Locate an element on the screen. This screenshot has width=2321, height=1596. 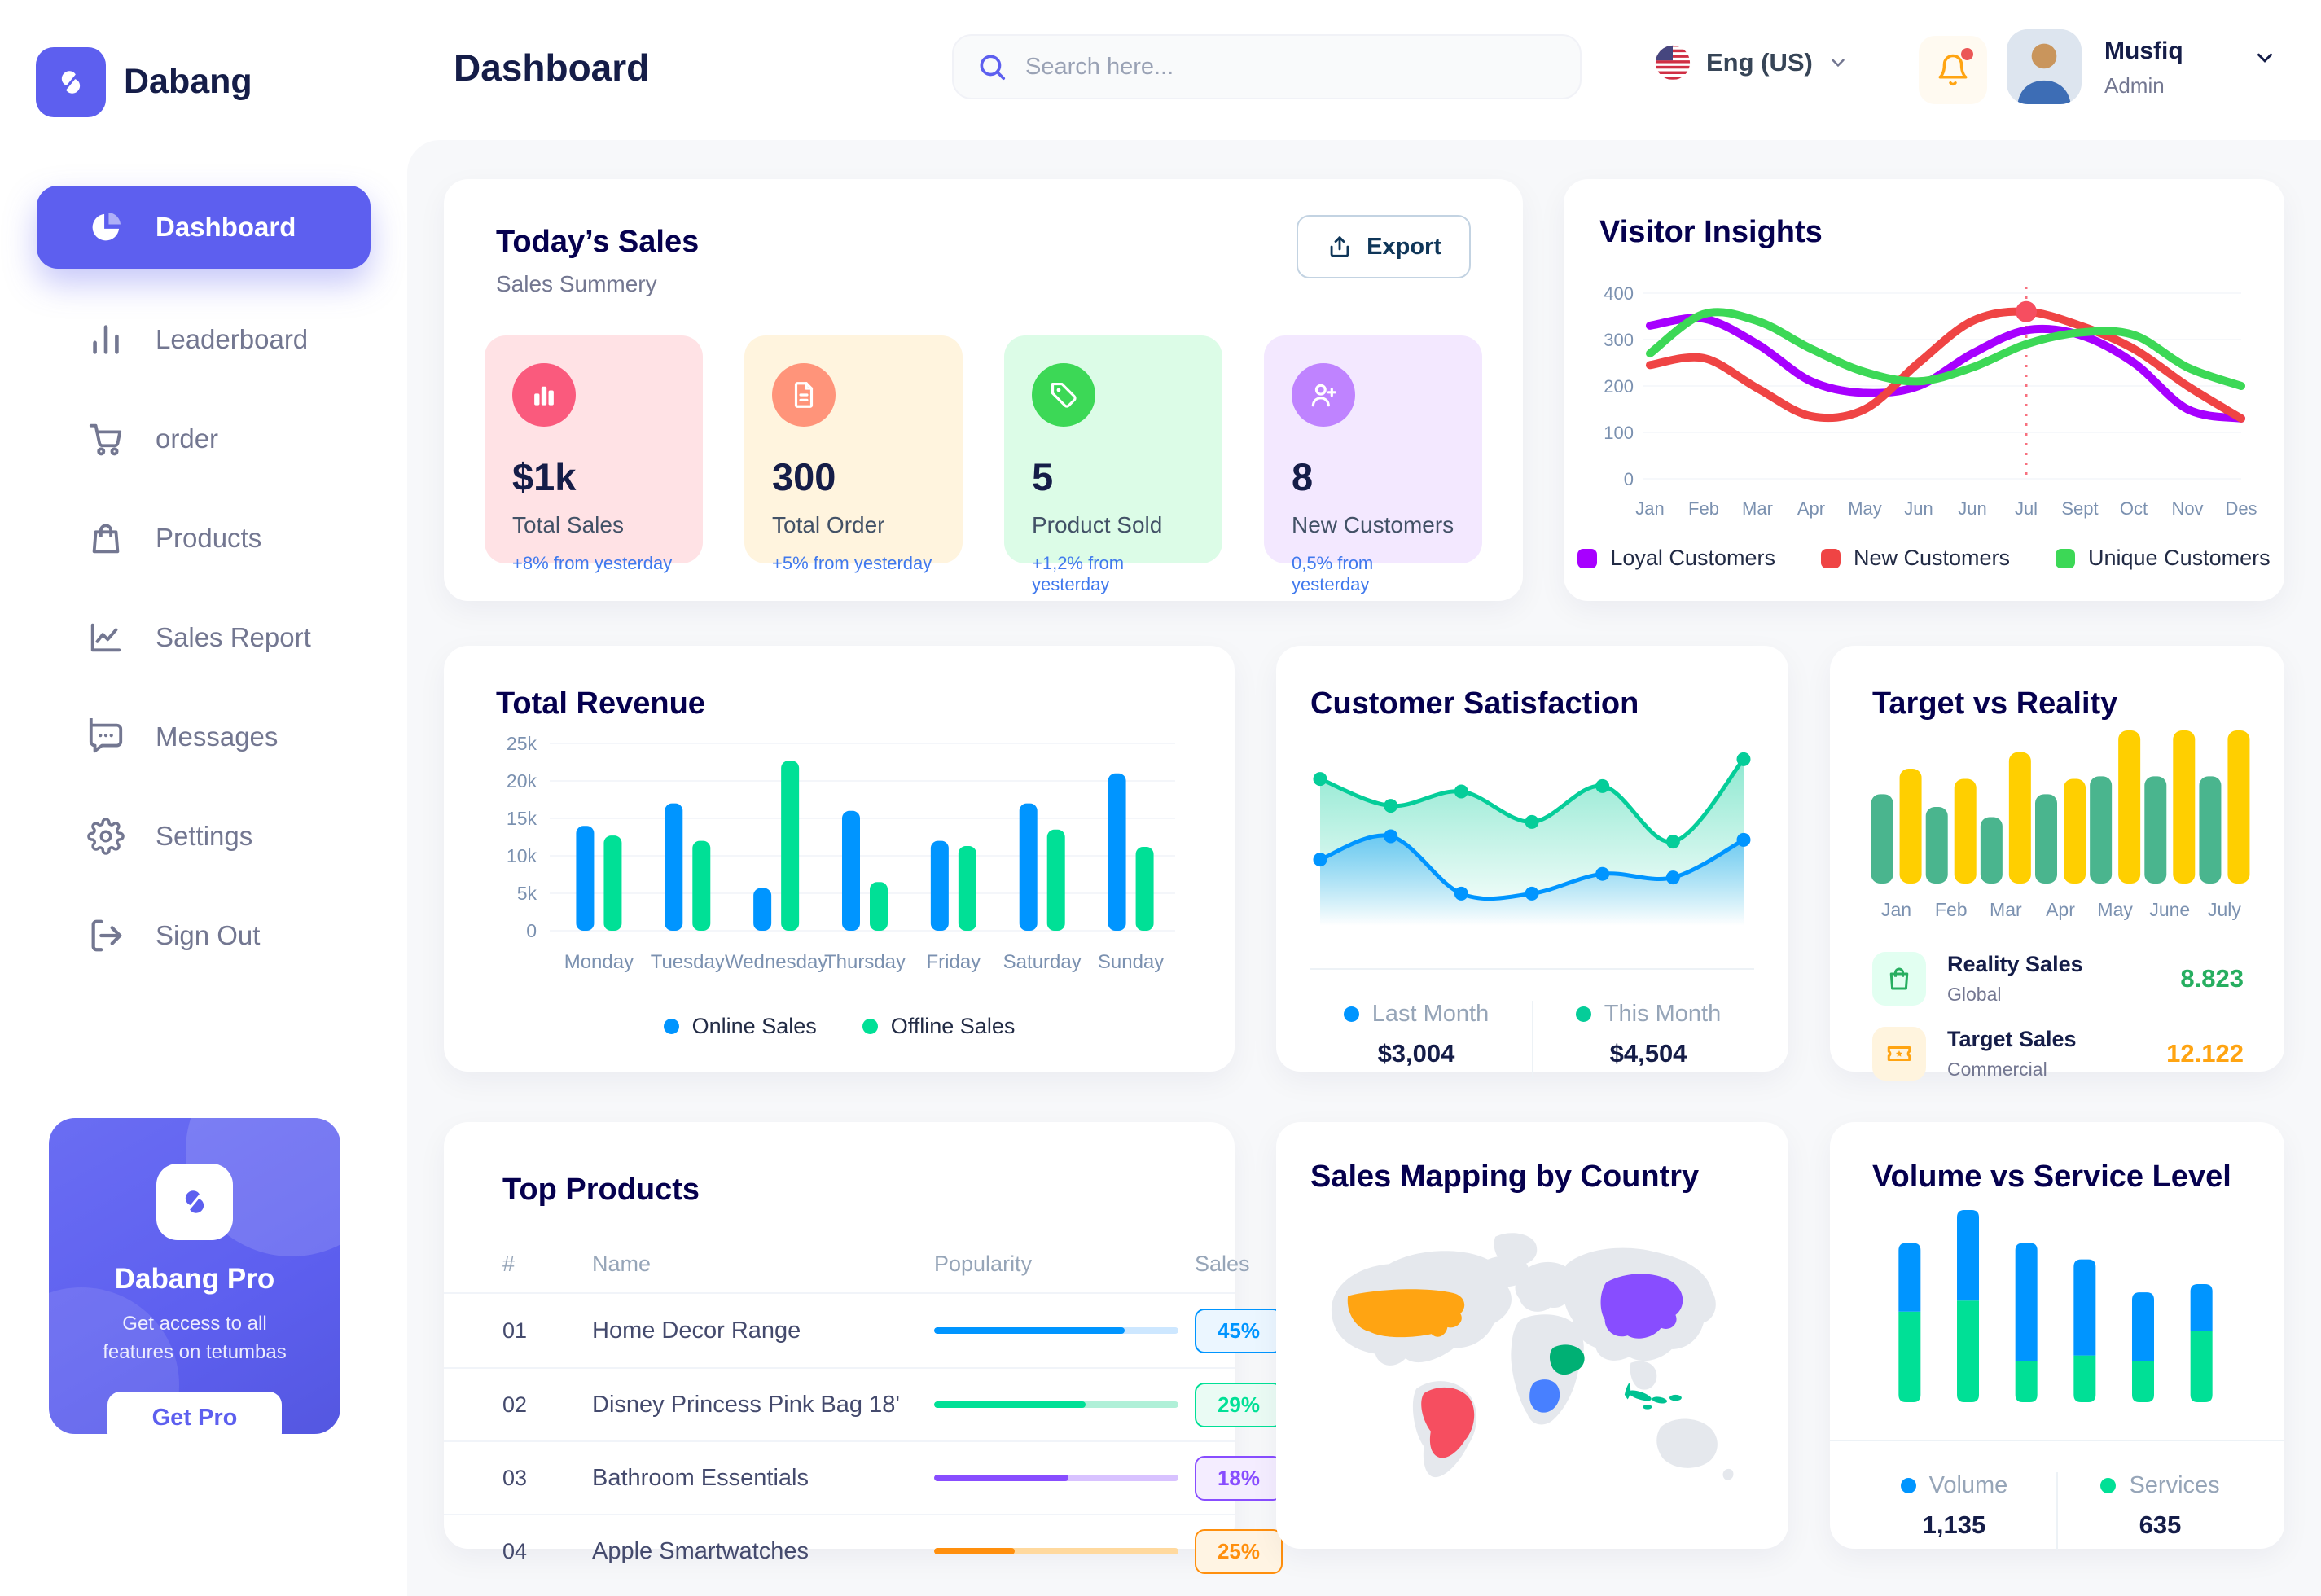
svg-text: 0 is located at coordinates (531, 930).